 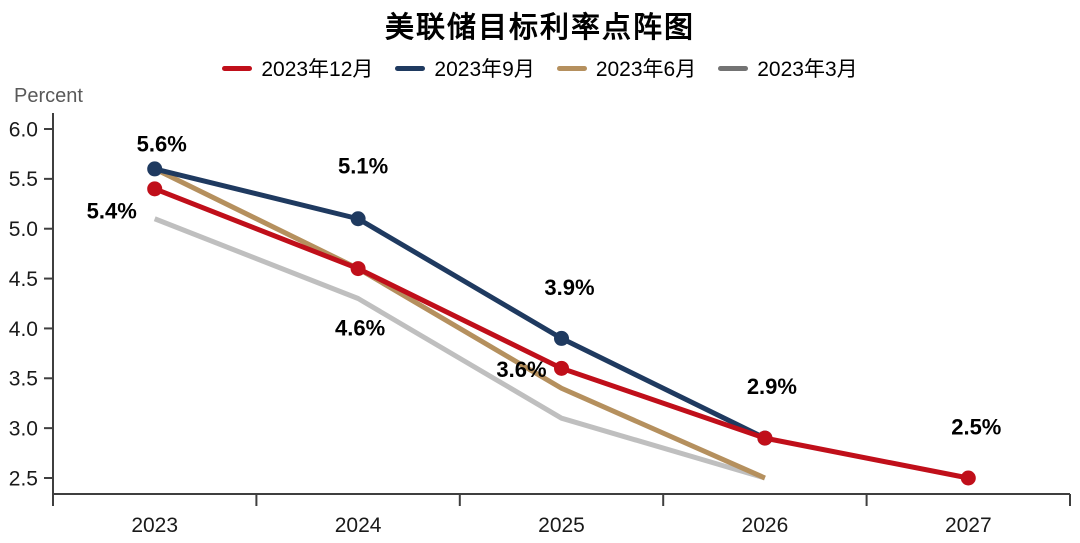 I want to click on y-tick-label: 6.0, so click(x=23, y=129).